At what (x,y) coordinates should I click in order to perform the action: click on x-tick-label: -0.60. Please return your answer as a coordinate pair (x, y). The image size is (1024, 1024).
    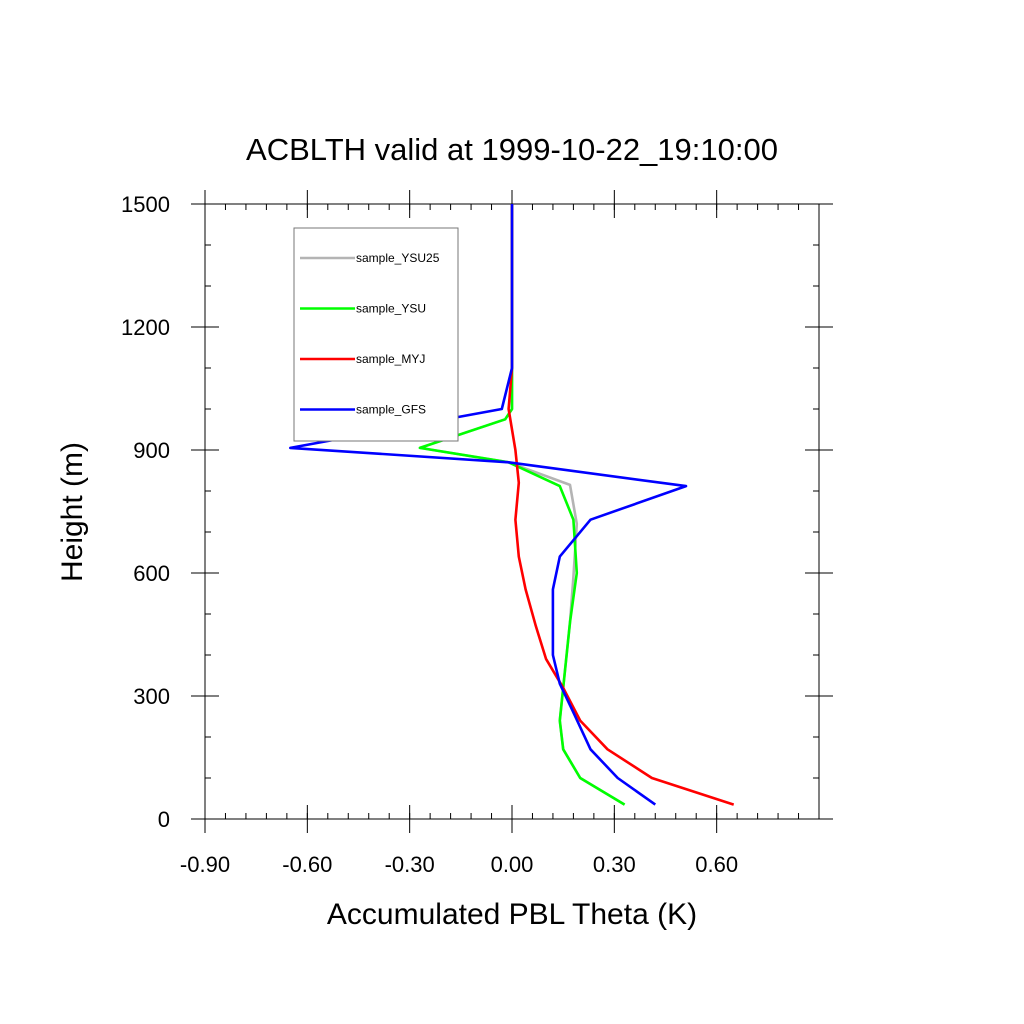
    Looking at the image, I should click on (307, 864).